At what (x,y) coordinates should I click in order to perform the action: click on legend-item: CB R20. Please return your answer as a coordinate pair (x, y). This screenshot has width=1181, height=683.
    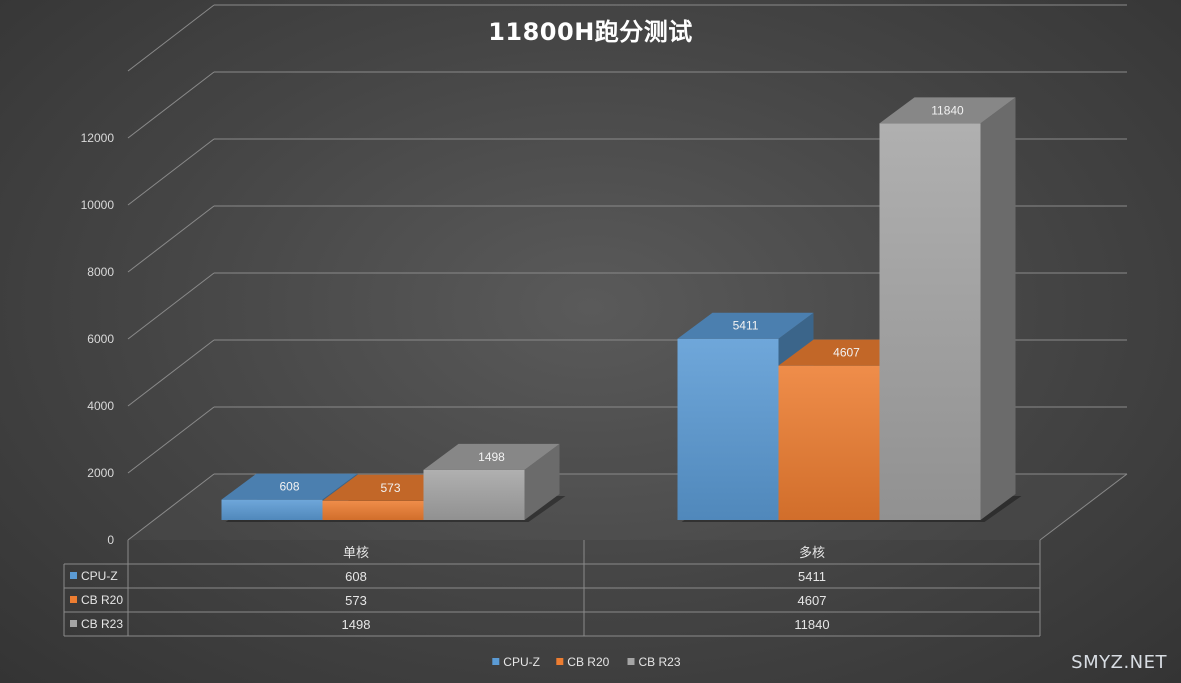
    Looking at the image, I should click on (583, 662).